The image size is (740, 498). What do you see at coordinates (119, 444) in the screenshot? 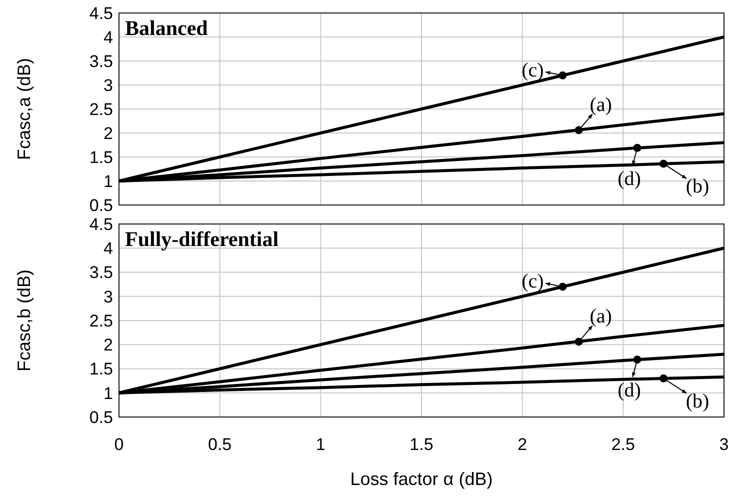
I see `x-tick-label: 0` at bounding box center [119, 444].